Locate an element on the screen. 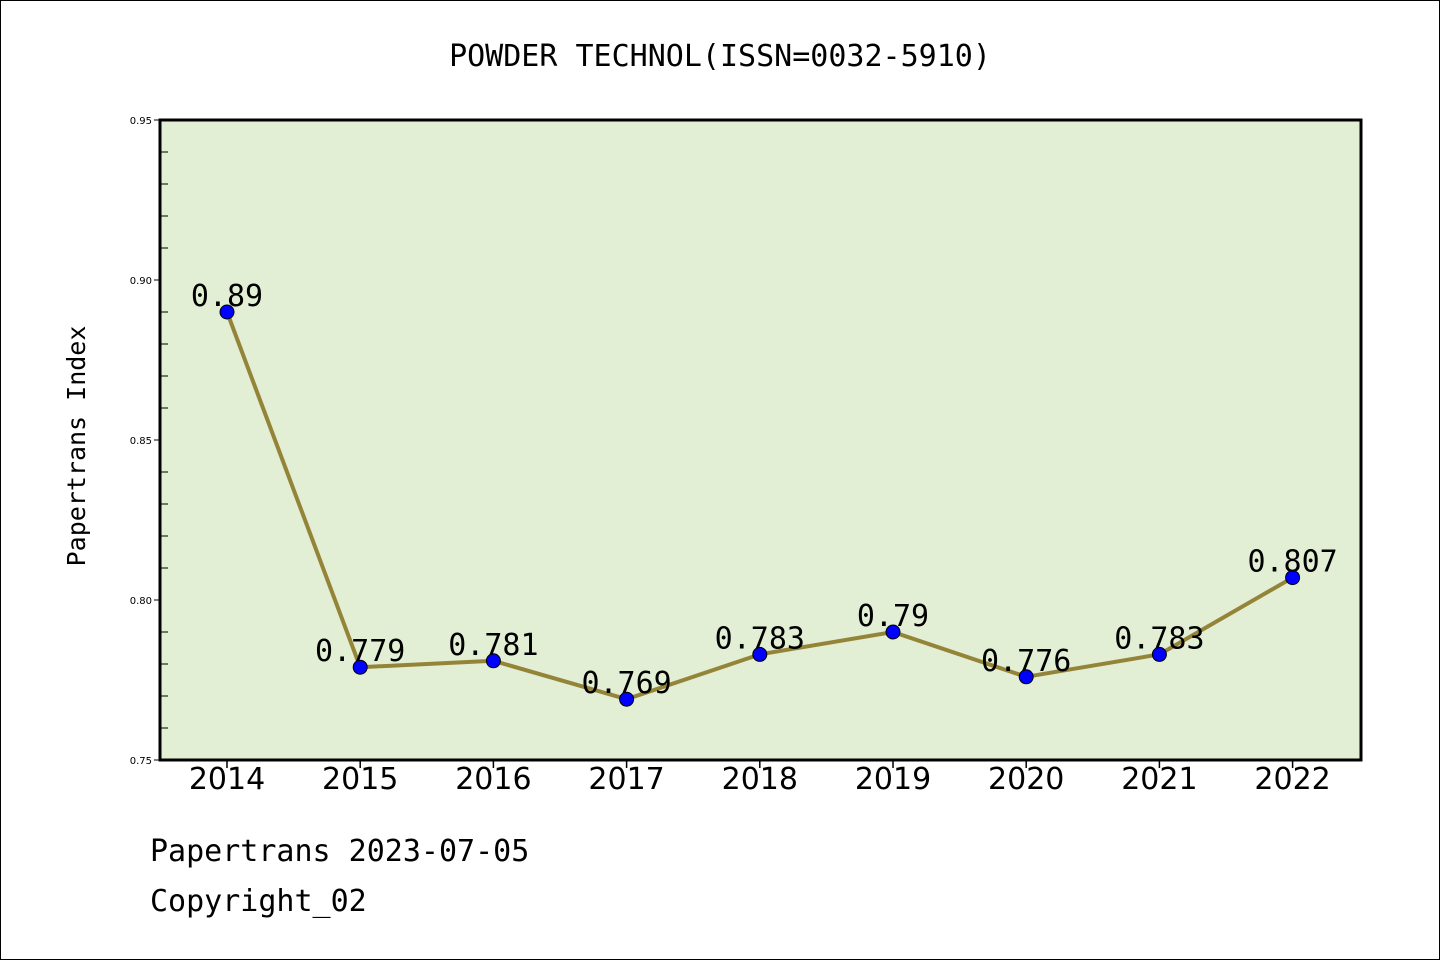 The height and width of the screenshot is (960, 1440). x-tick-label: 2016 is located at coordinates (493, 779).